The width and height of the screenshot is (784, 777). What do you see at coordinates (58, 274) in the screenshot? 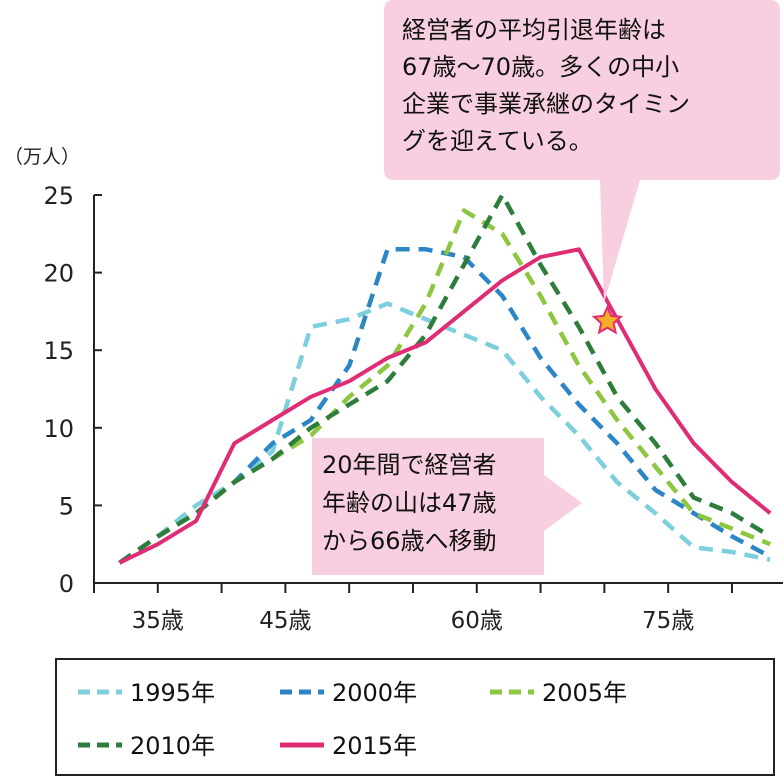
I see `y-tick-label: 20` at bounding box center [58, 274].